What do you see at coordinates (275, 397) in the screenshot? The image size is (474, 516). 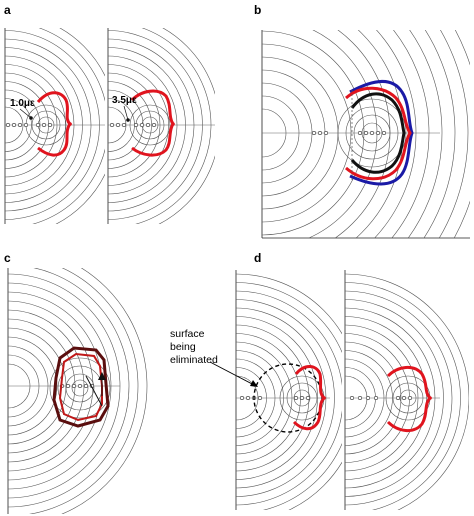 I see `panel-d-left-markers` at bounding box center [275, 397].